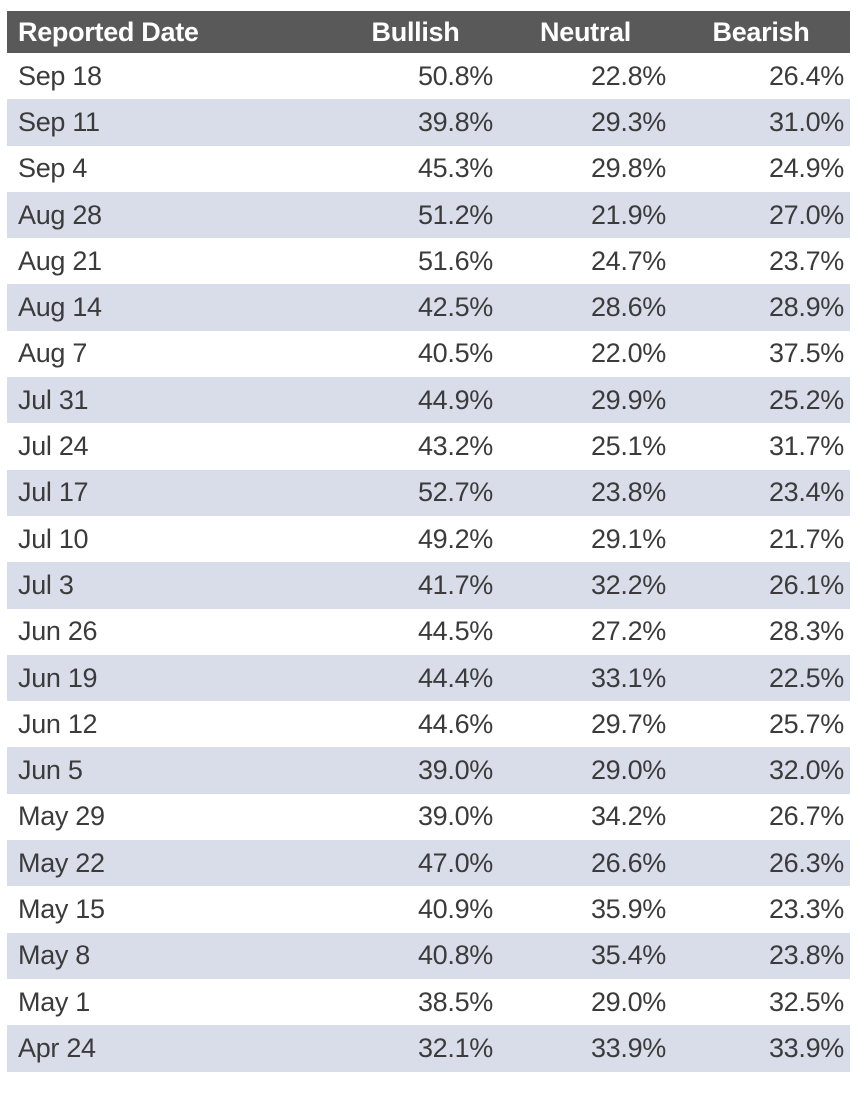  I want to click on bullish-cell: 38.5%, so click(455, 1001).